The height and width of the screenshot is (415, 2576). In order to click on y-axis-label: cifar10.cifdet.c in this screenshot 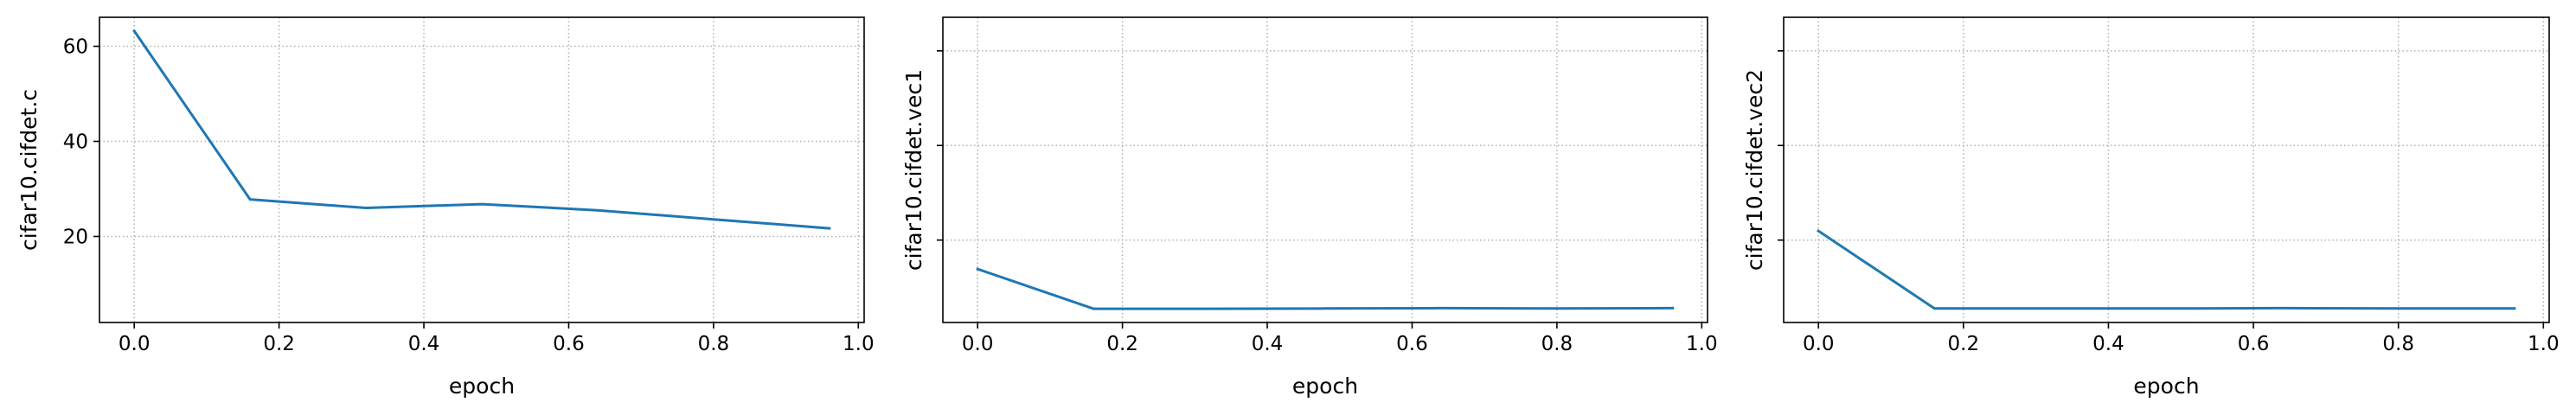, I will do `click(29, 170)`.